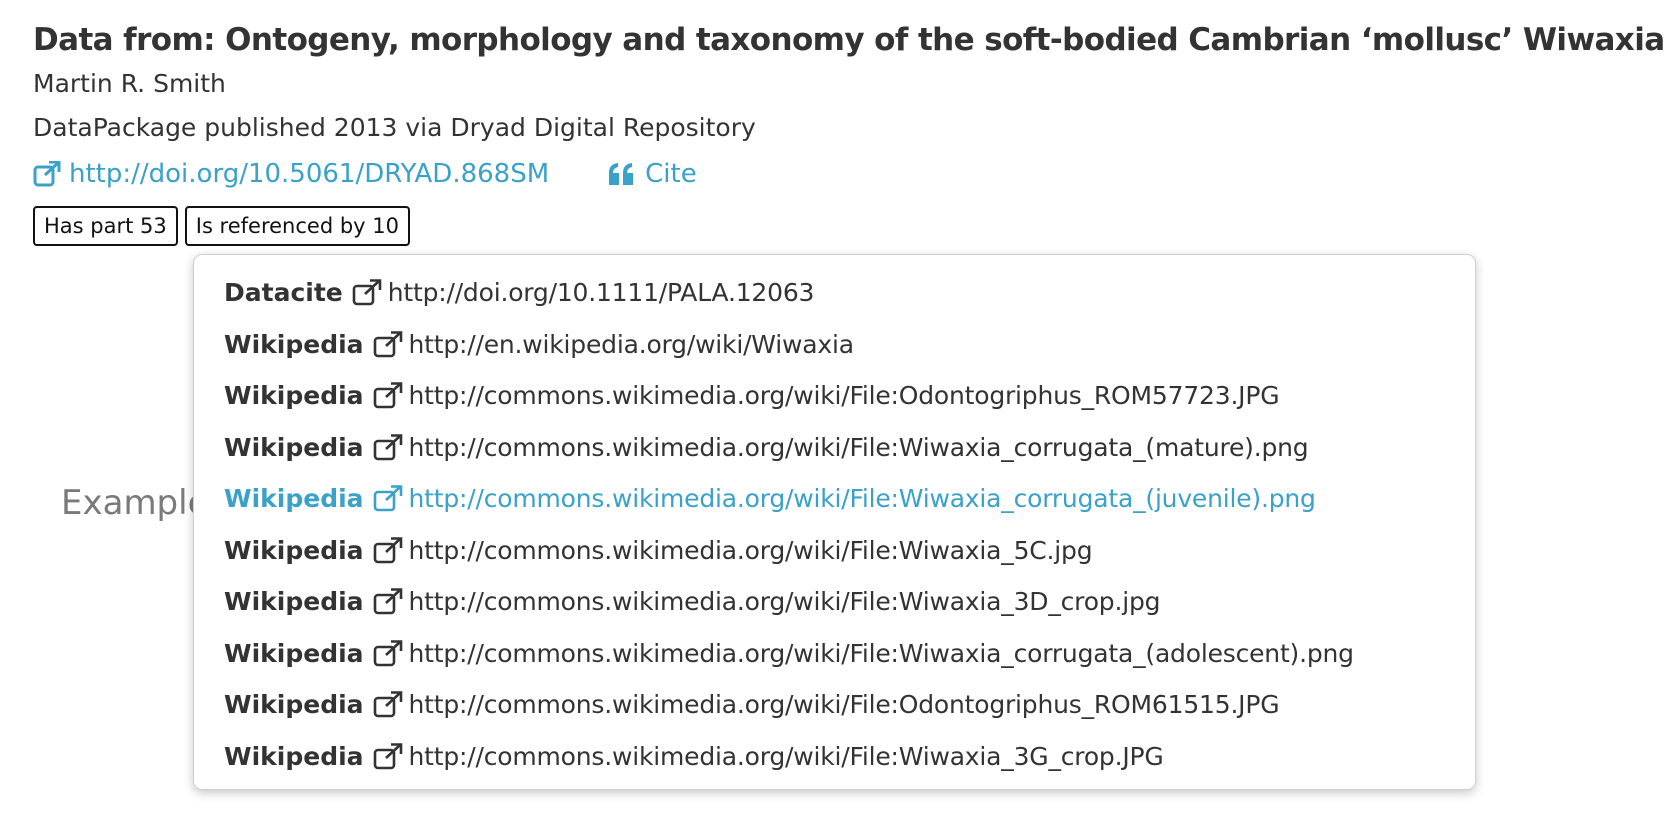 The height and width of the screenshot is (828, 1680). Describe the element at coordinates (631, 344) in the screenshot. I see `reference-url: http://en.wikipedia.org/wiki/Wiwaxia` at that location.